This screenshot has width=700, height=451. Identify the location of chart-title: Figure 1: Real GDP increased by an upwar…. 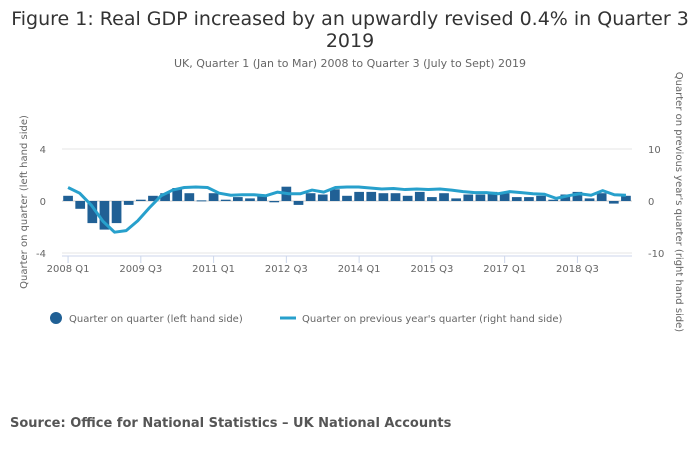
(350, 30).